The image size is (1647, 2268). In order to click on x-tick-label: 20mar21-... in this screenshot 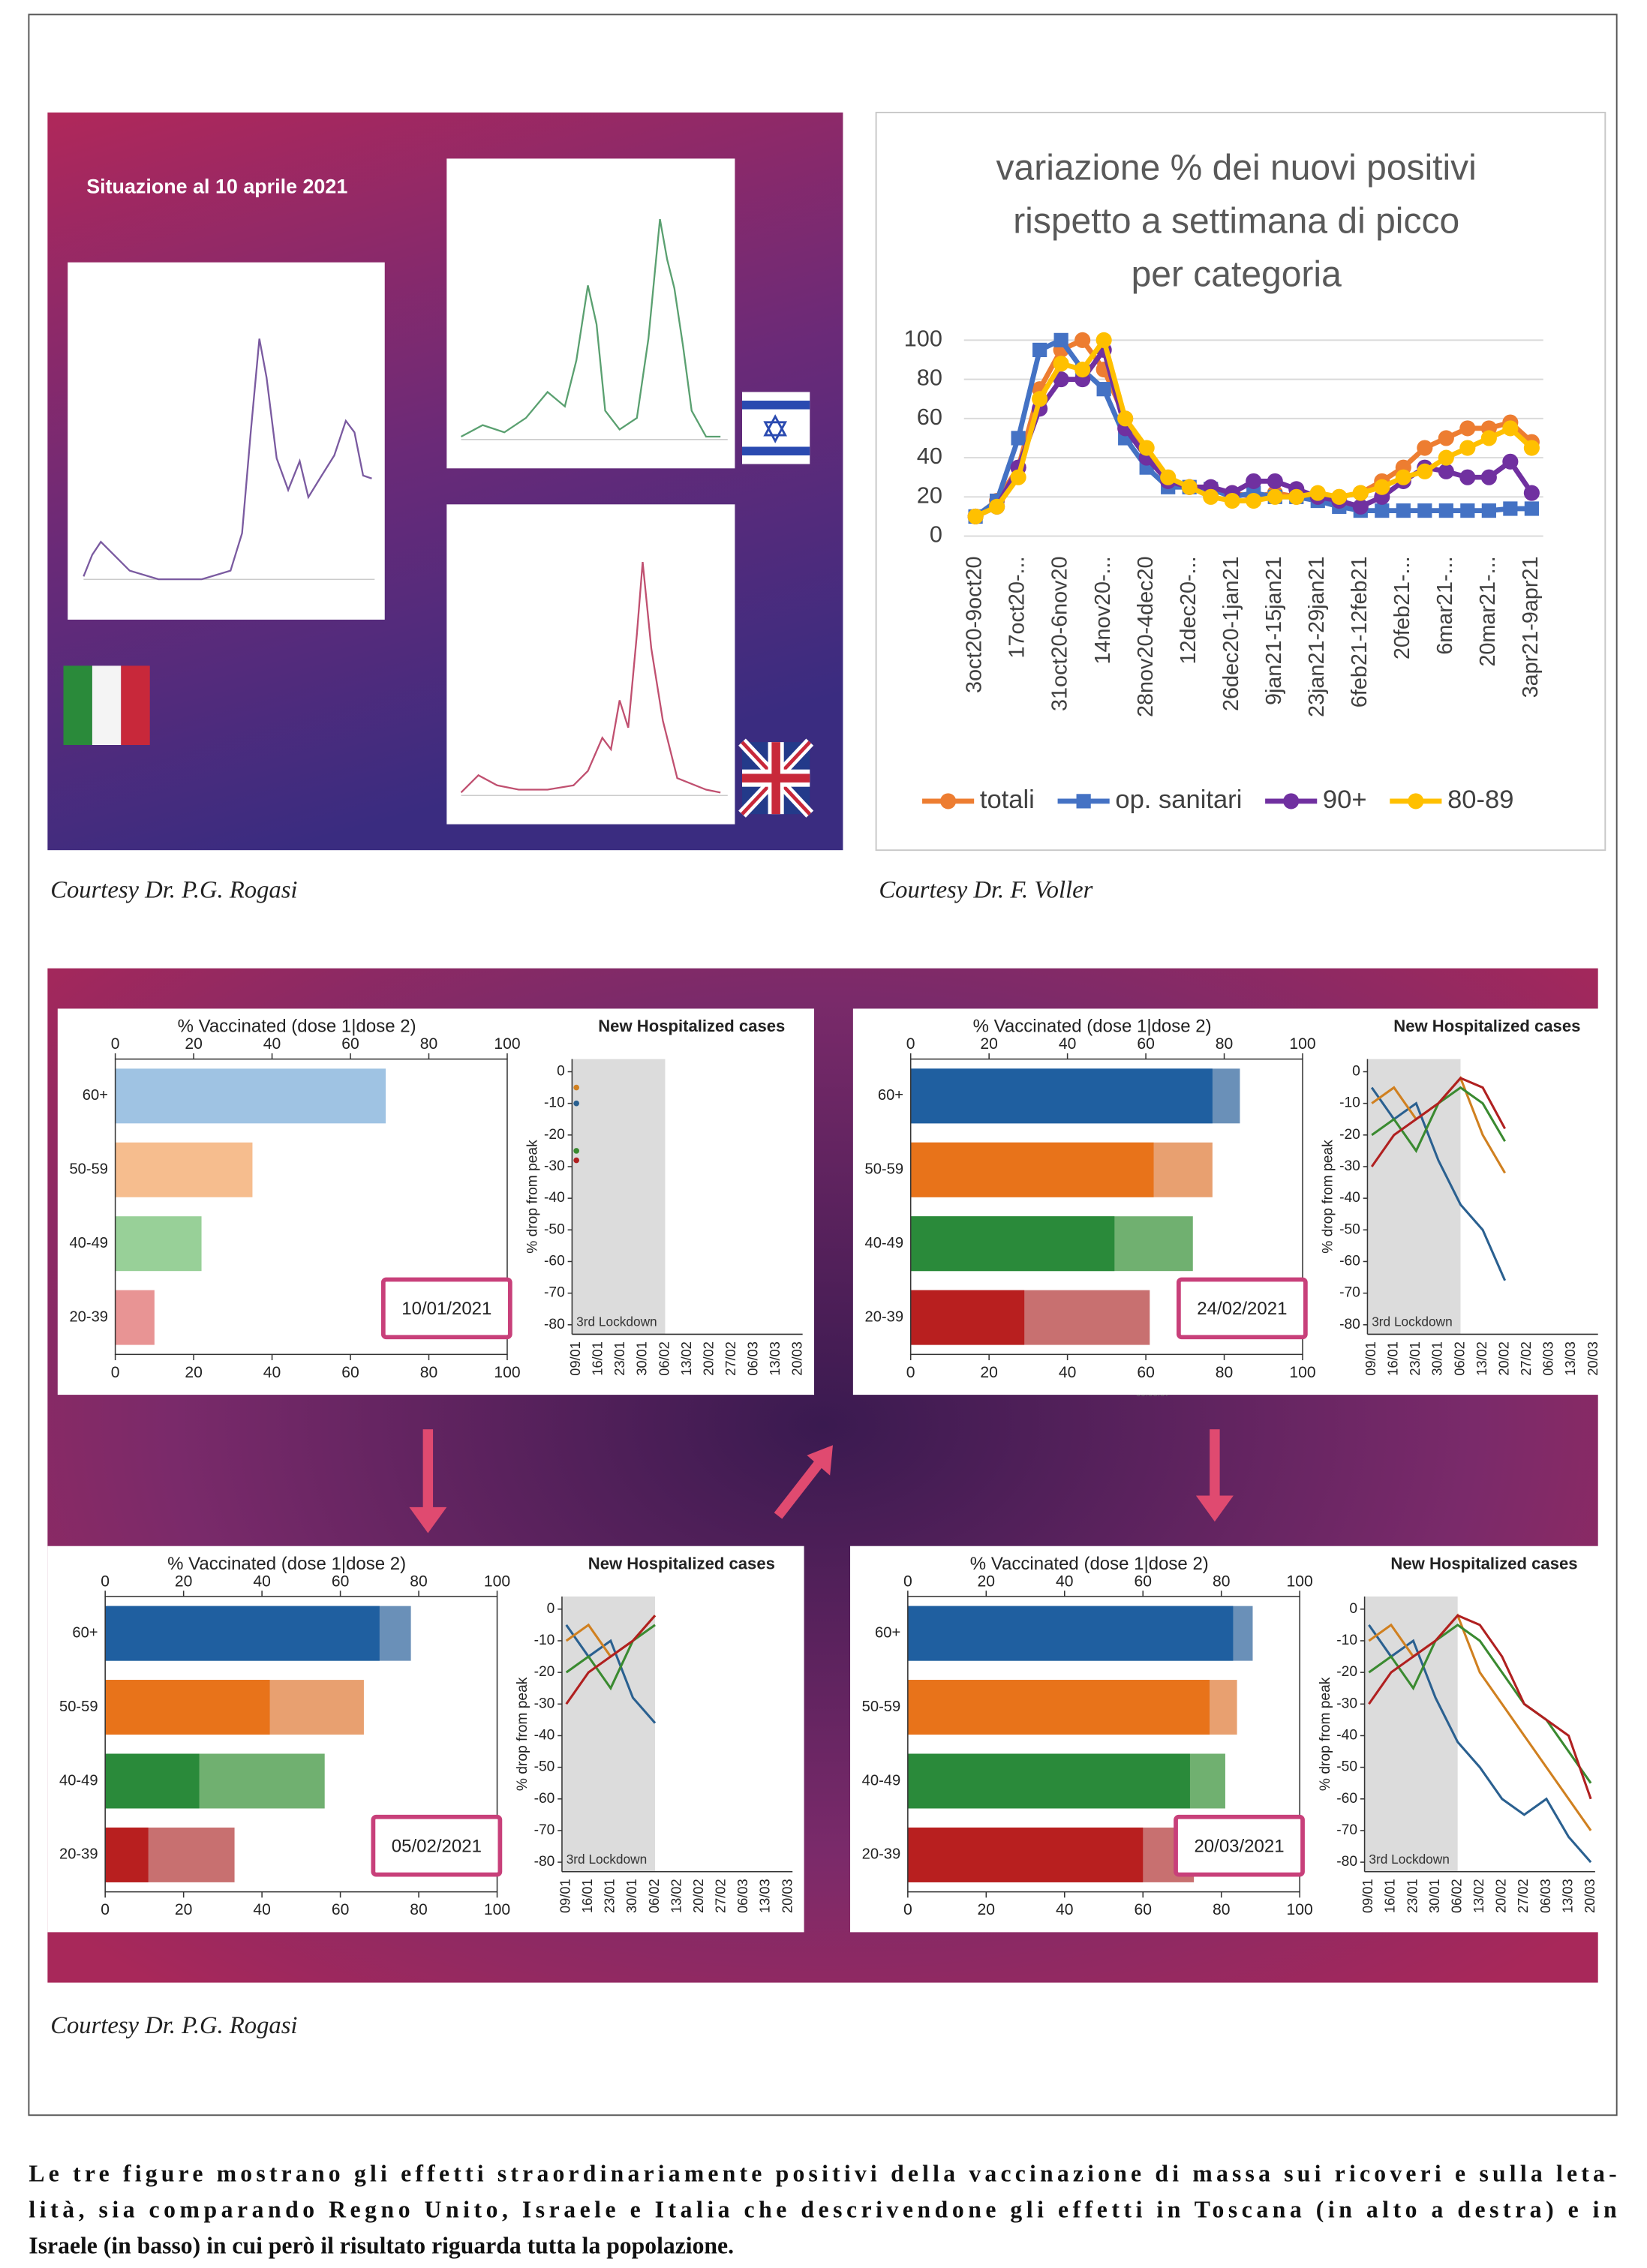, I will do `click(1488, 611)`.